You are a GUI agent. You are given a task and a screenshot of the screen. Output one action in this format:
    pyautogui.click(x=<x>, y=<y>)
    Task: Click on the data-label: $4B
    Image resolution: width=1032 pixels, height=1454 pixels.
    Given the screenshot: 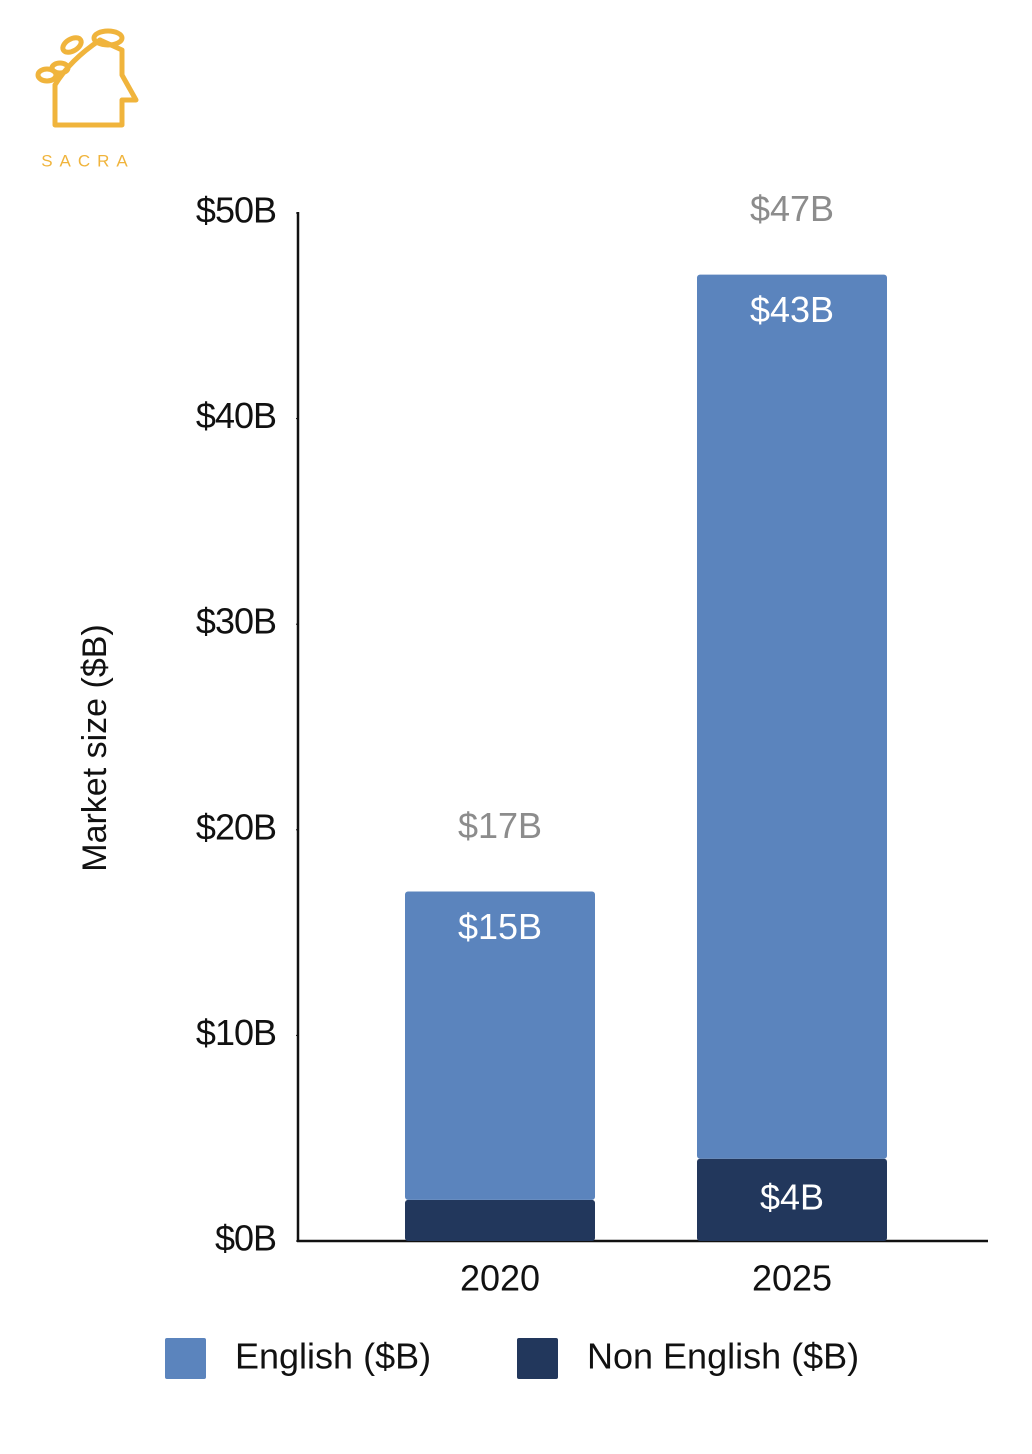 What is the action you would take?
    pyautogui.click(x=792, y=1196)
    